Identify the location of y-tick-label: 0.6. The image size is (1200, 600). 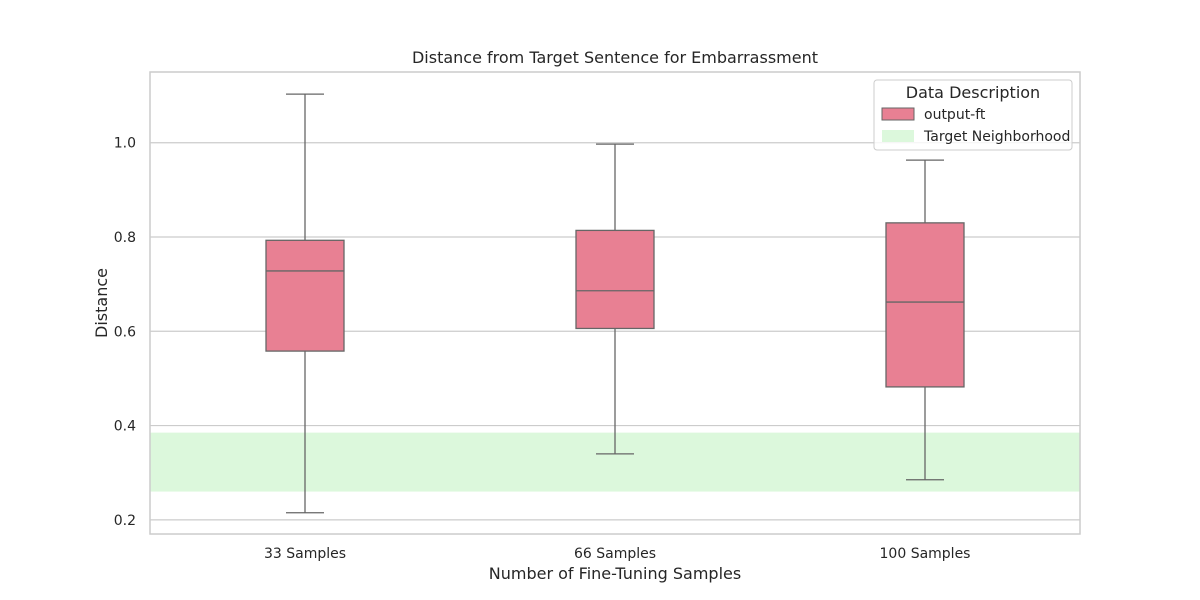
(125, 332).